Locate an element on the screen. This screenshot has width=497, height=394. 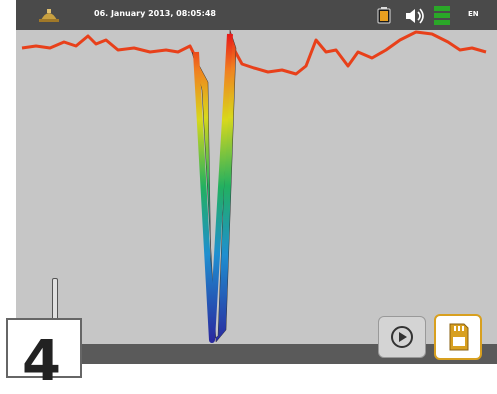
play-button is located at coordinates (402, 337).